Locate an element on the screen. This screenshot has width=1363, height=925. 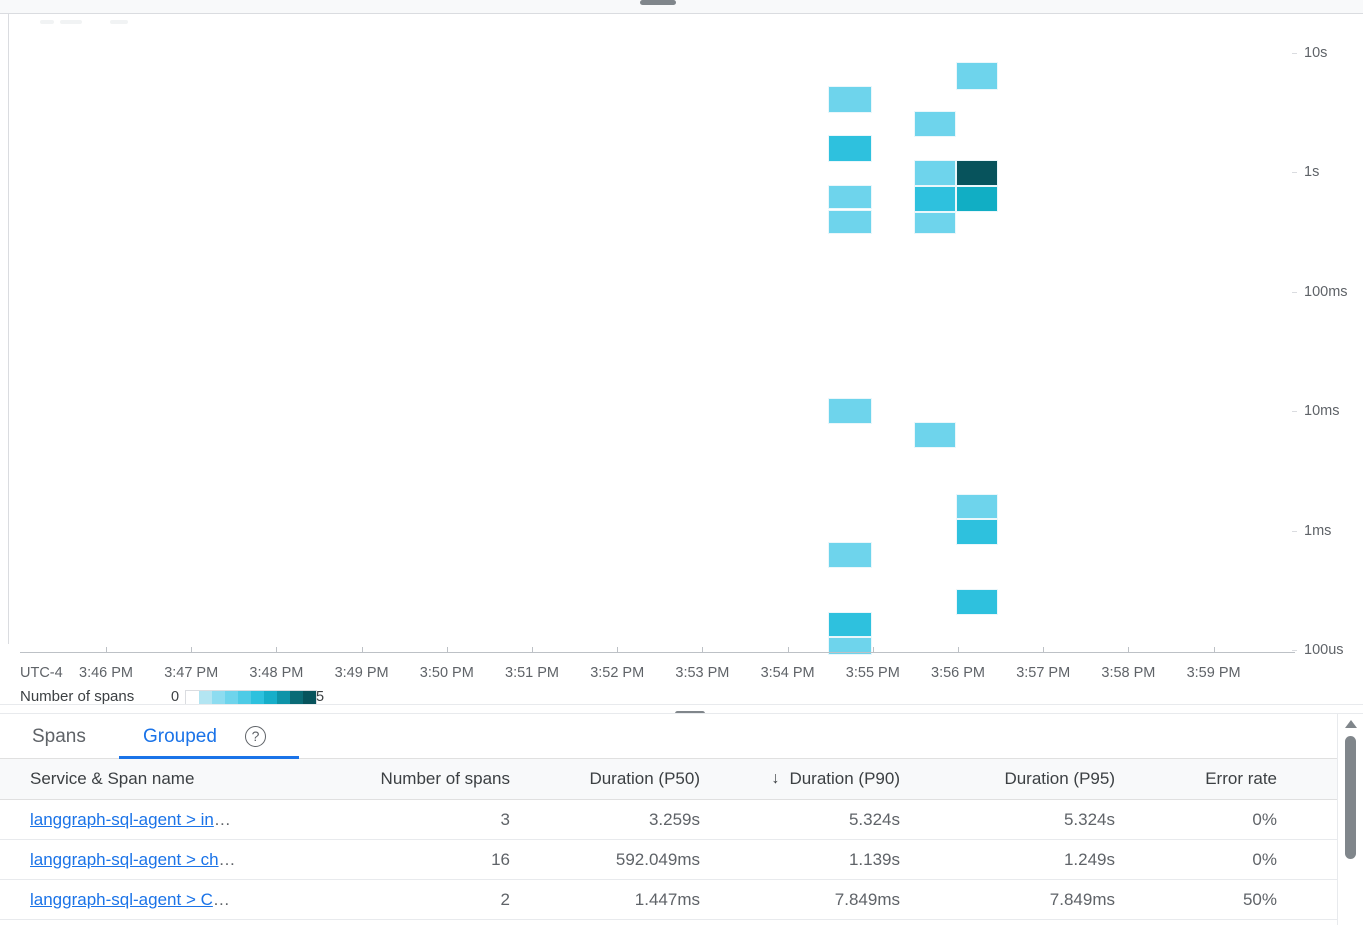
column-header-duration-p90: ↓ Duration (P90) is located at coordinates (800, 779).